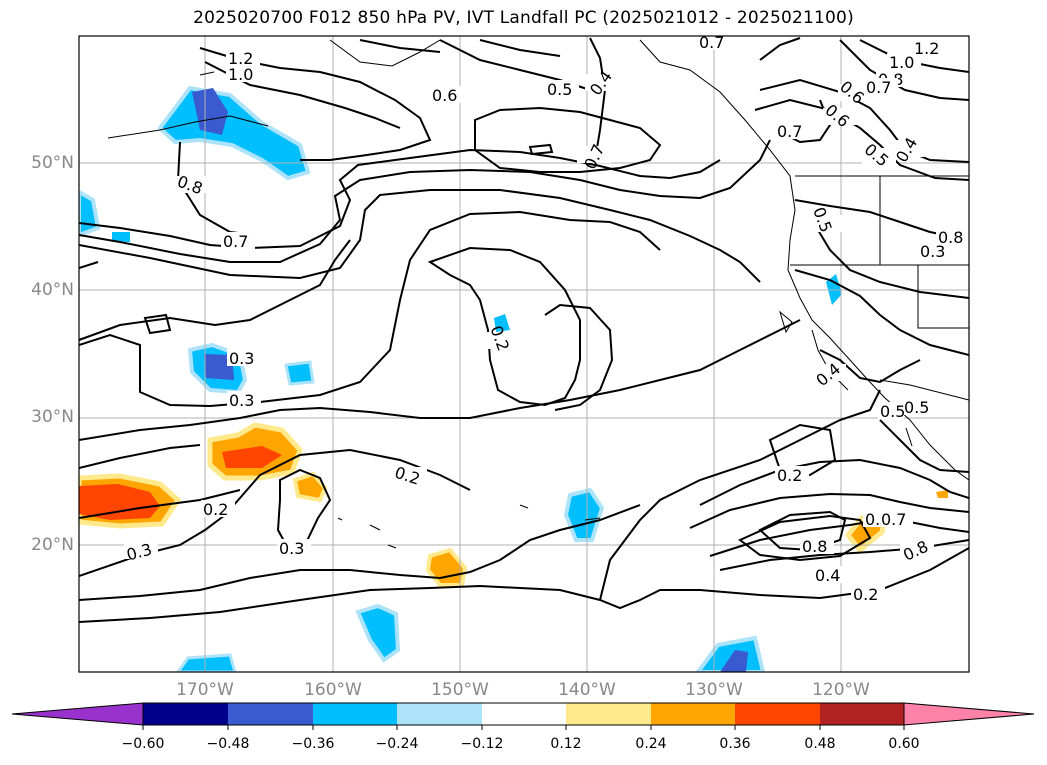  What do you see at coordinates (52, 163) in the screenshot?
I see `lat-label-50n: 50°N` at bounding box center [52, 163].